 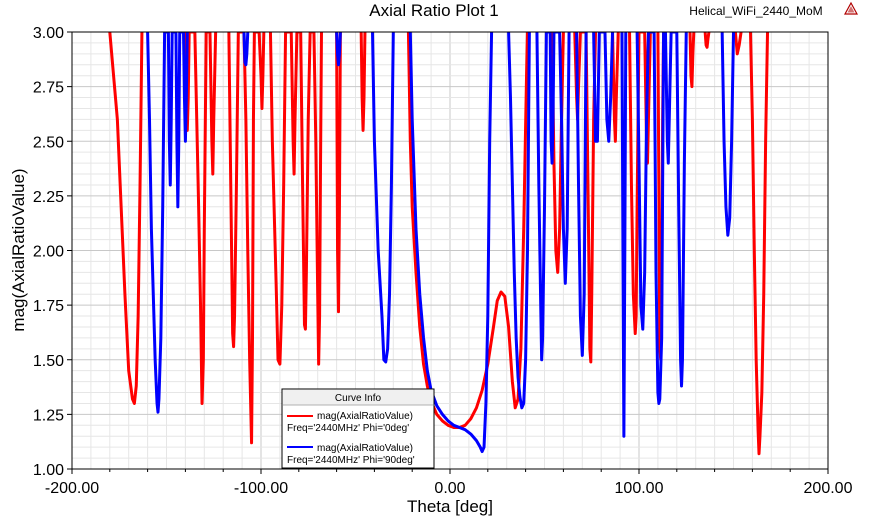 I want to click on ansys-logo-icon, so click(x=851, y=8).